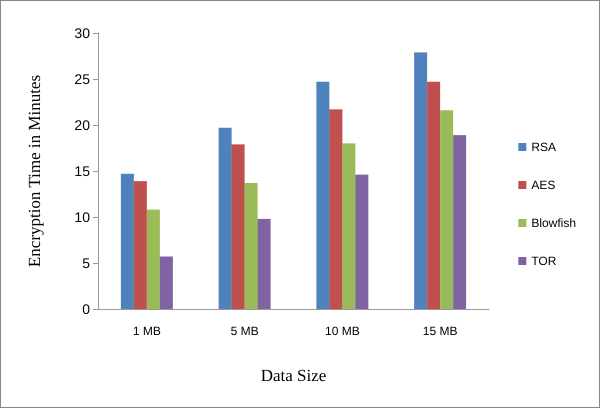 This screenshot has height=408, width=600. Describe the element at coordinates (342, 331) in the screenshot. I see `x-tick-label: 10 MB` at that location.